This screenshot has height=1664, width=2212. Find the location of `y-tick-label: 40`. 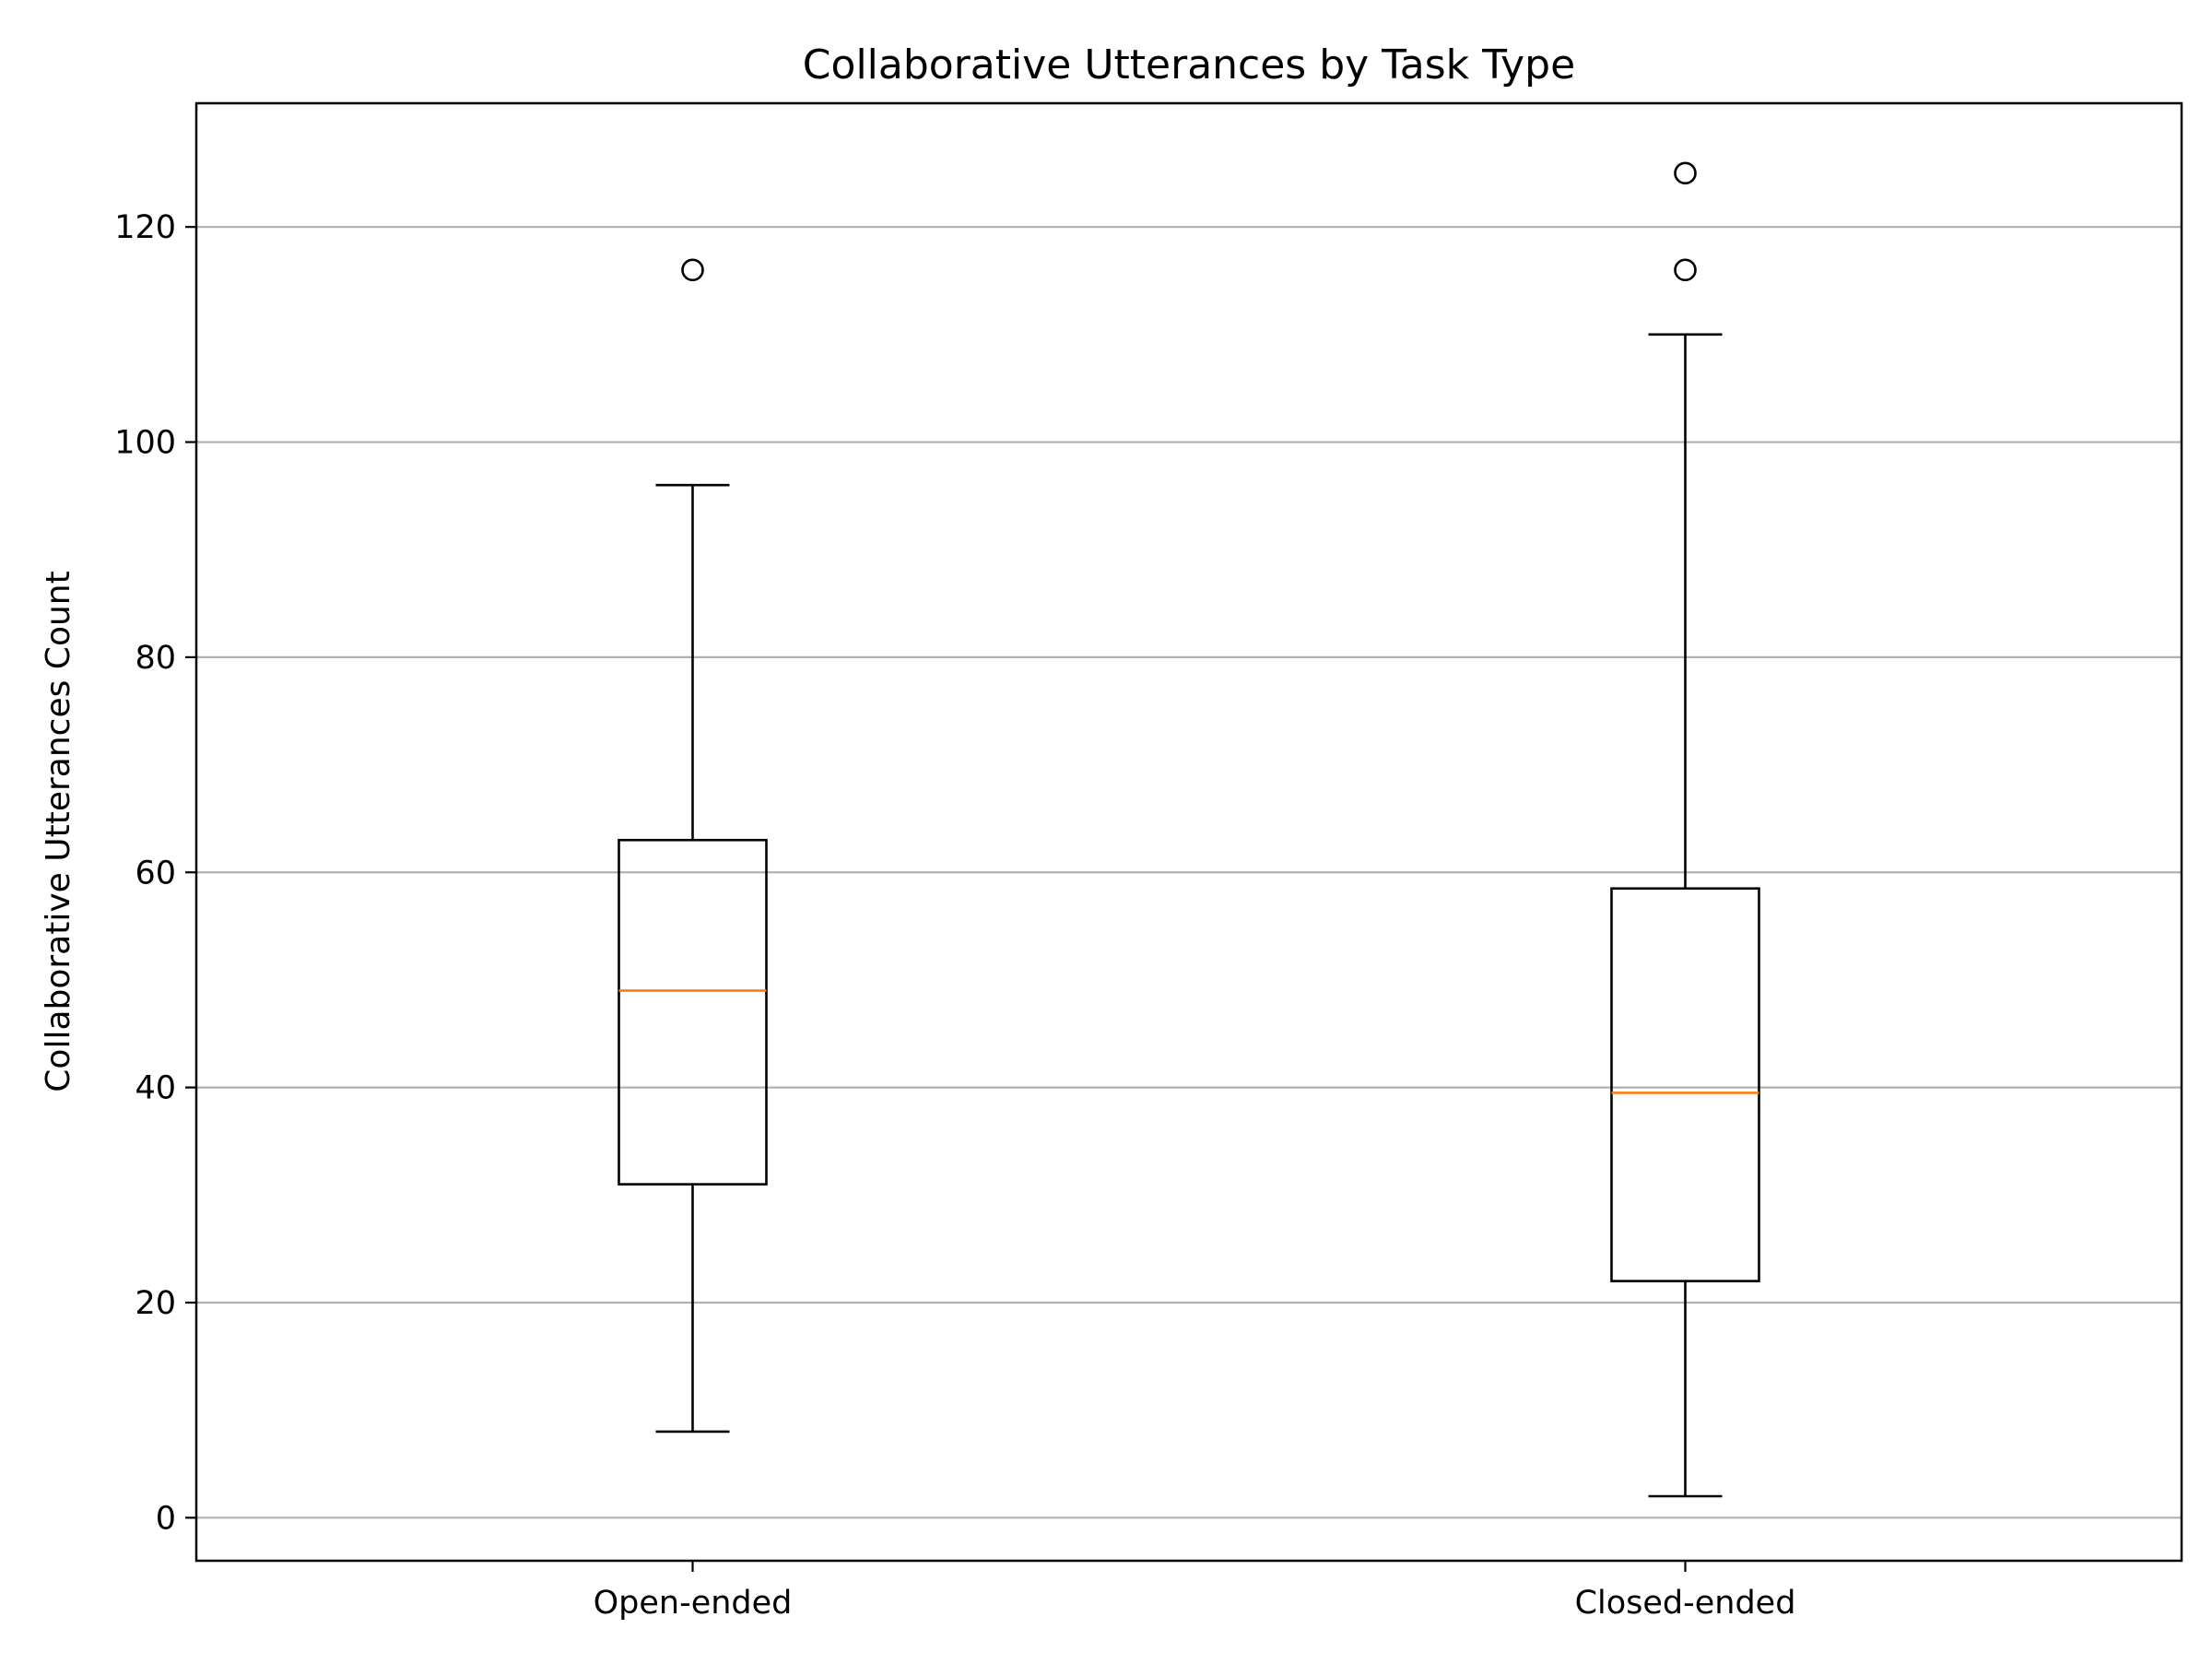

y-tick-label: 40 is located at coordinates (155, 1088).